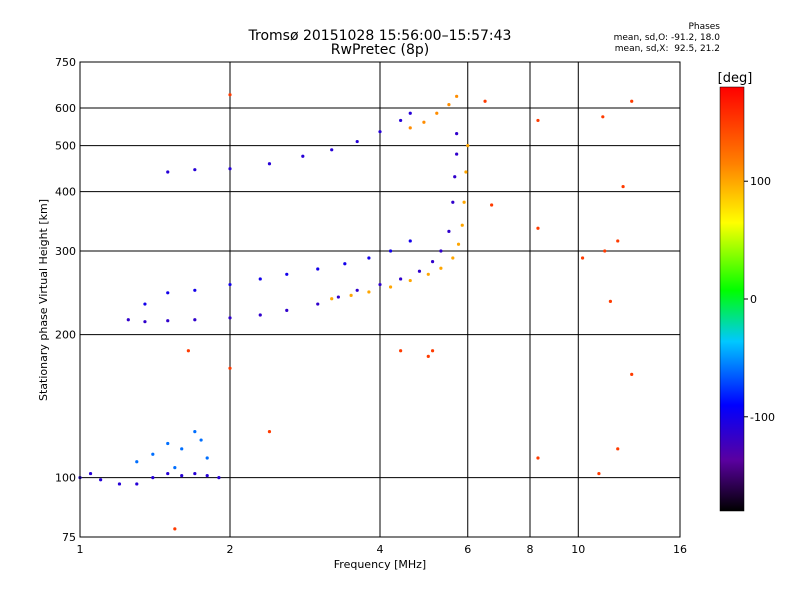 This screenshot has width=800, height=600. Describe the element at coordinates (380, 36) in the screenshot. I see `chart-title: Tromsø 20151028 15:56:00–15:57:43` at that location.